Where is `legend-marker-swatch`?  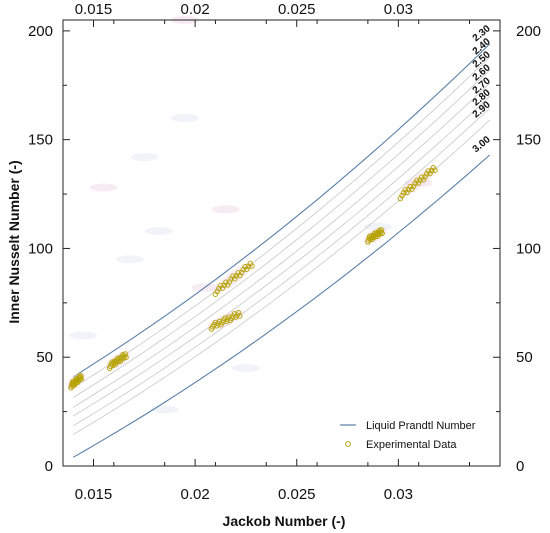
legend-marker-swatch is located at coordinates (348, 444).